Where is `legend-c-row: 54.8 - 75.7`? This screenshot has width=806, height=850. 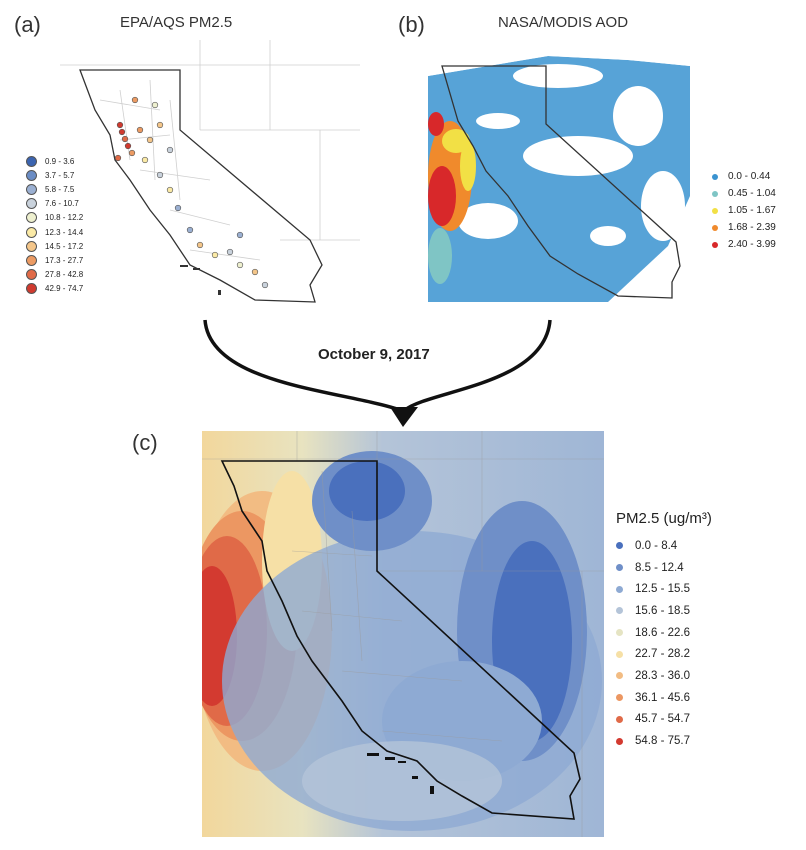
legend-c-row: 54.8 - 75.7 is located at coordinates (664, 741).